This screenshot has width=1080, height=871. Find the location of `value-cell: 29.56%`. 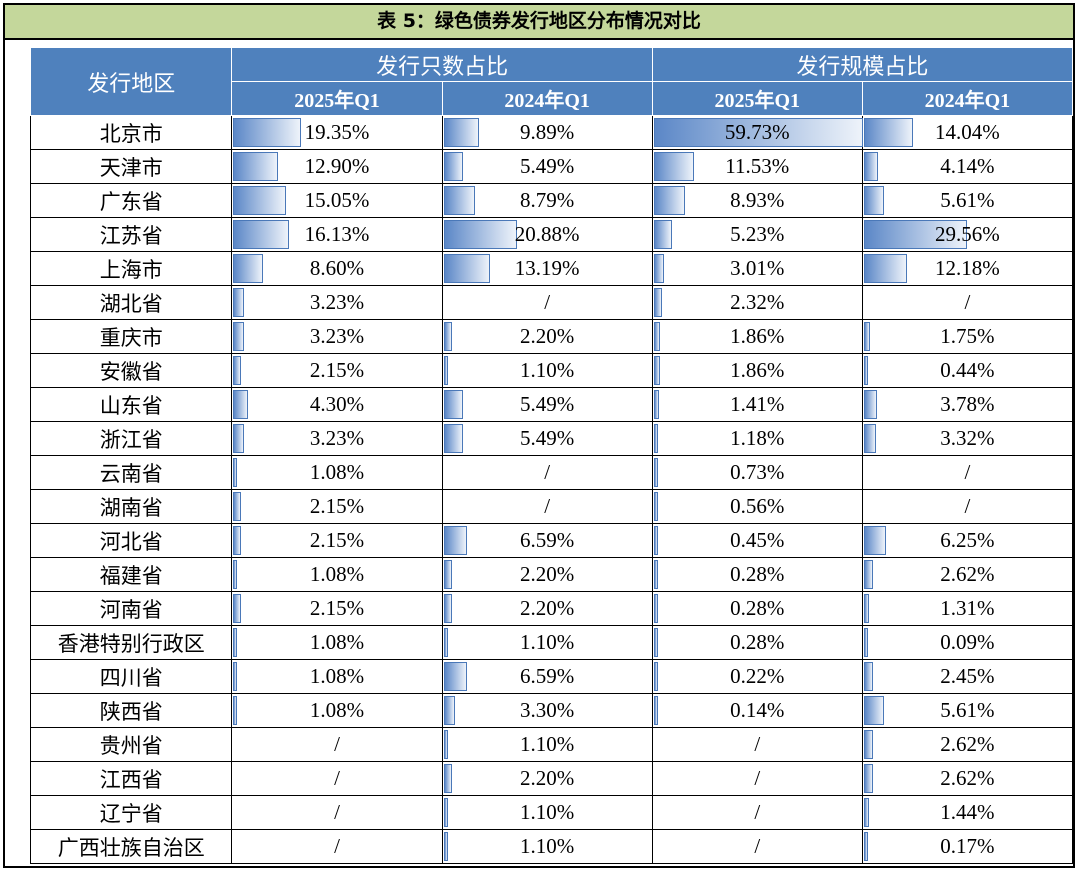

value-cell: 29.56% is located at coordinates (967, 234).